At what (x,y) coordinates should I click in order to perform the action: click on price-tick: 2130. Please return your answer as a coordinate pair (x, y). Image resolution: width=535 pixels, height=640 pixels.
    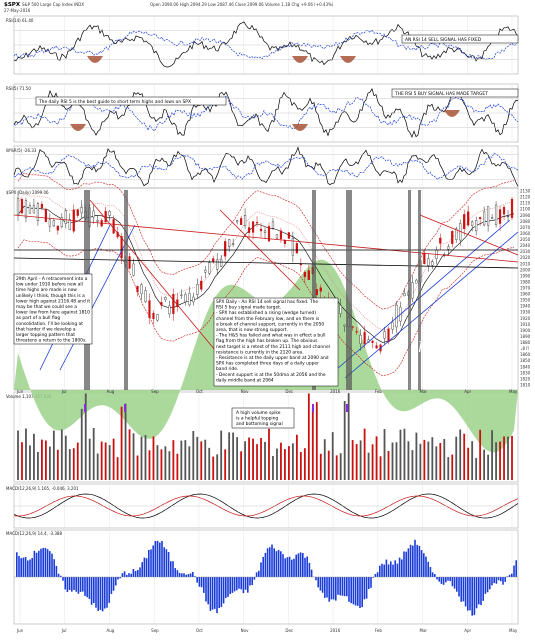
    Looking at the image, I should click on (525, 191).